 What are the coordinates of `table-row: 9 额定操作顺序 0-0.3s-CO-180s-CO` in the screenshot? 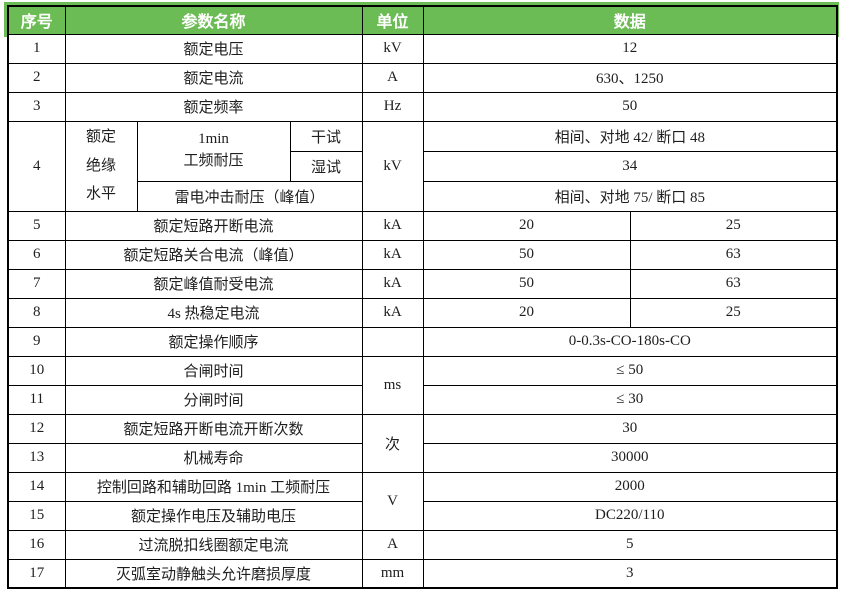 It's located at (422, 341).